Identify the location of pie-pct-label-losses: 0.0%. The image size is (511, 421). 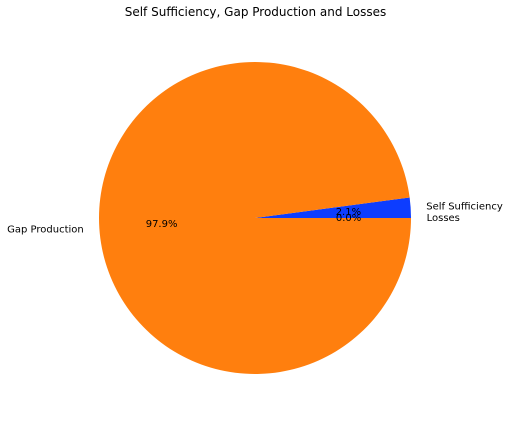
(348, 218).